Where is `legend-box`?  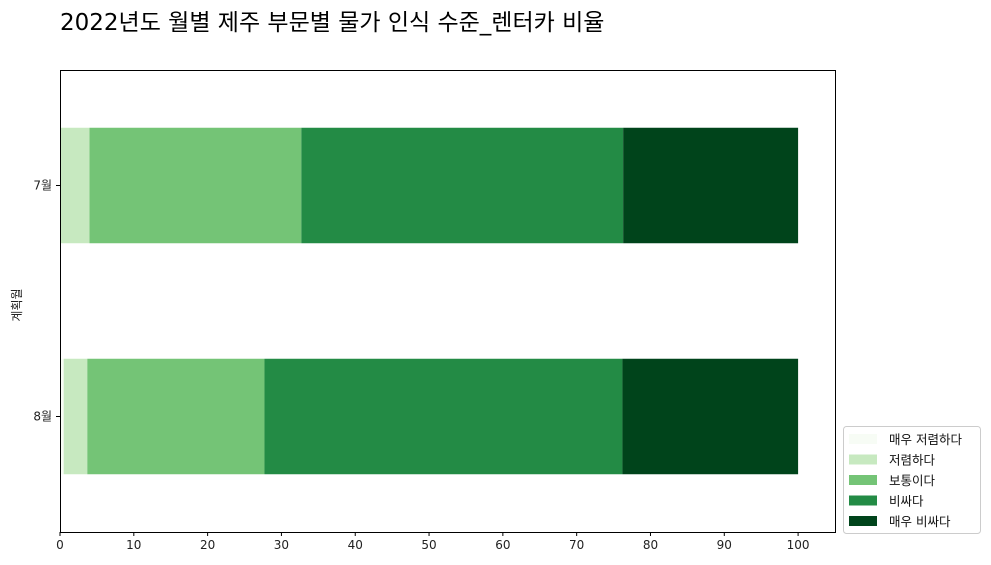
legend-box is located at coordinates (912, 480).